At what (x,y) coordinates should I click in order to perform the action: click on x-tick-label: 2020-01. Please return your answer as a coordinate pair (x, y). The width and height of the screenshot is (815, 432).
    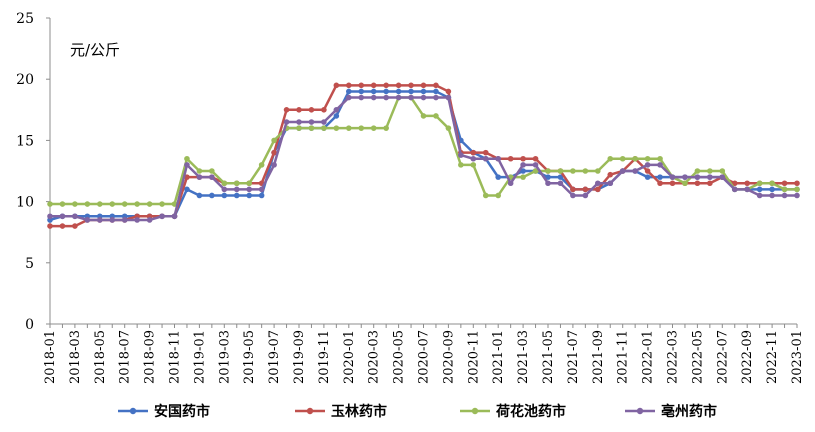
    Looking at the image, I should click on (349, 357).